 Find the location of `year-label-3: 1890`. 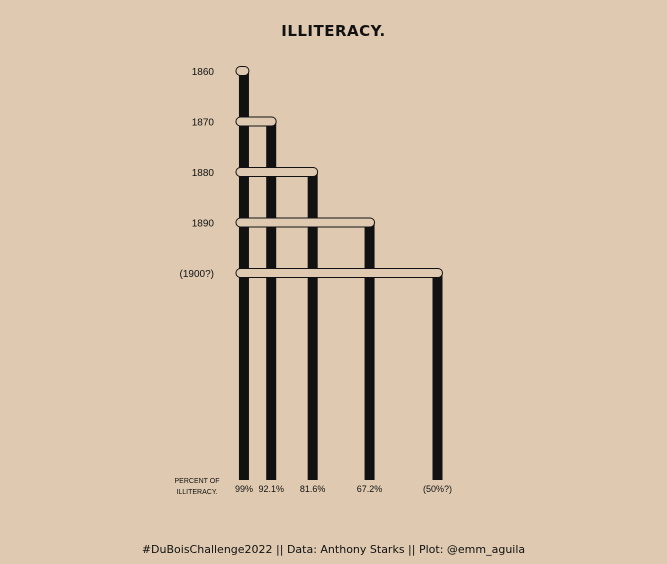

year-label-3: 1890 is located at coordinates (203, 224).